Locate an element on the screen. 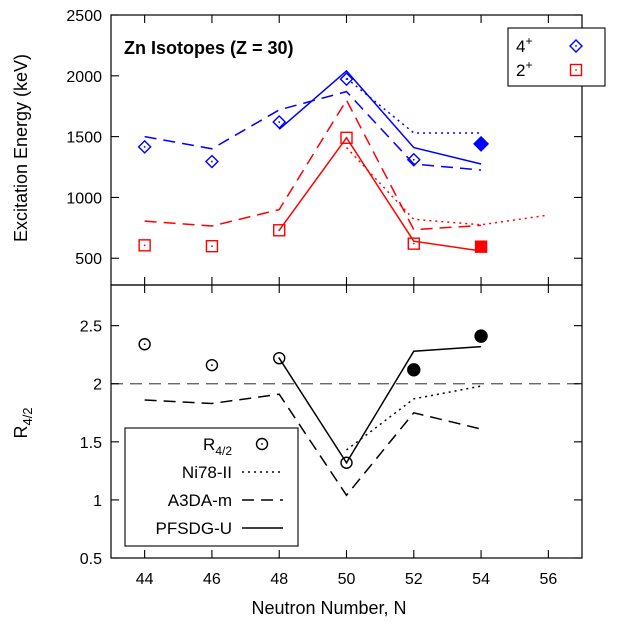 This screenshot has width=619, height=623. ratio-legend-label-base: R is located at coordinates (209, 444).